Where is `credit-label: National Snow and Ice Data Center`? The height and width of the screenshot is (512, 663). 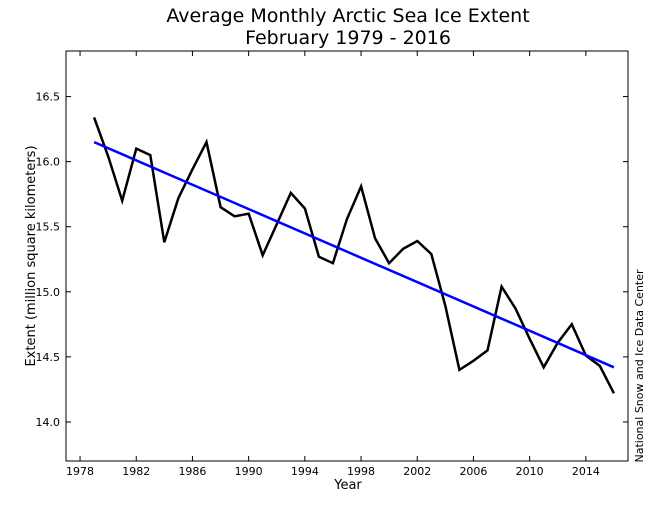
credit-label: National Snow and Ice Data Center is located at coordinates (639, 366).